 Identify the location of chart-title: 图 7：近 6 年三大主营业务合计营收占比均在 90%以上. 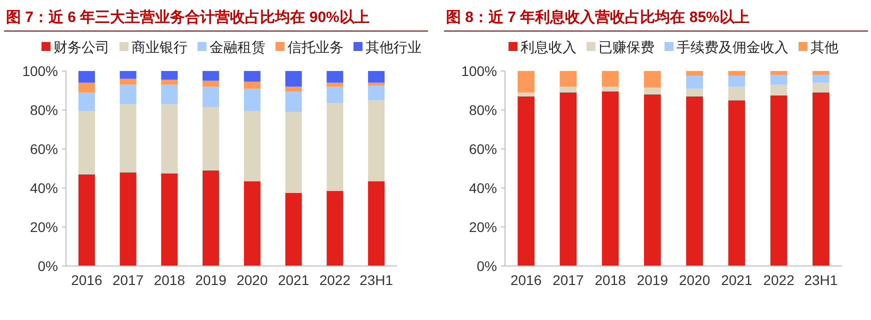
(188, 17).